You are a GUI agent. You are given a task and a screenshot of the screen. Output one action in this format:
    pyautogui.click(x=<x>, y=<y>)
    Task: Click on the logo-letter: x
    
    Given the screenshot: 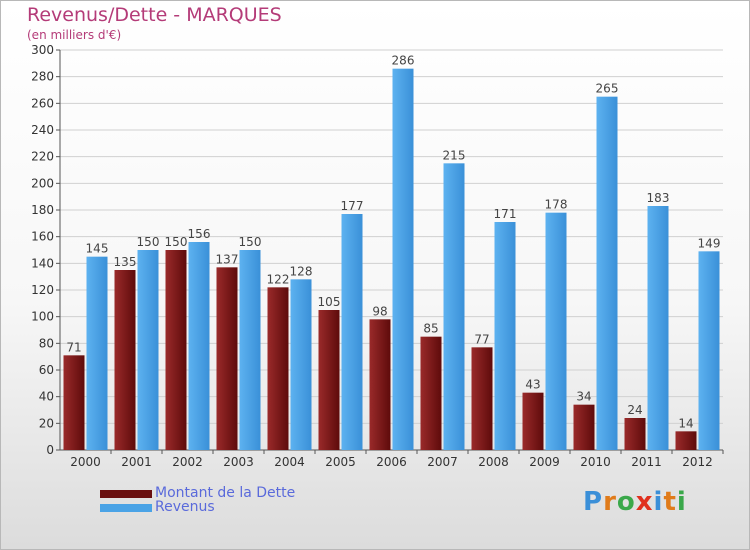 What is the action you would take?
    pyautogui.click(x=644, y=502)
    